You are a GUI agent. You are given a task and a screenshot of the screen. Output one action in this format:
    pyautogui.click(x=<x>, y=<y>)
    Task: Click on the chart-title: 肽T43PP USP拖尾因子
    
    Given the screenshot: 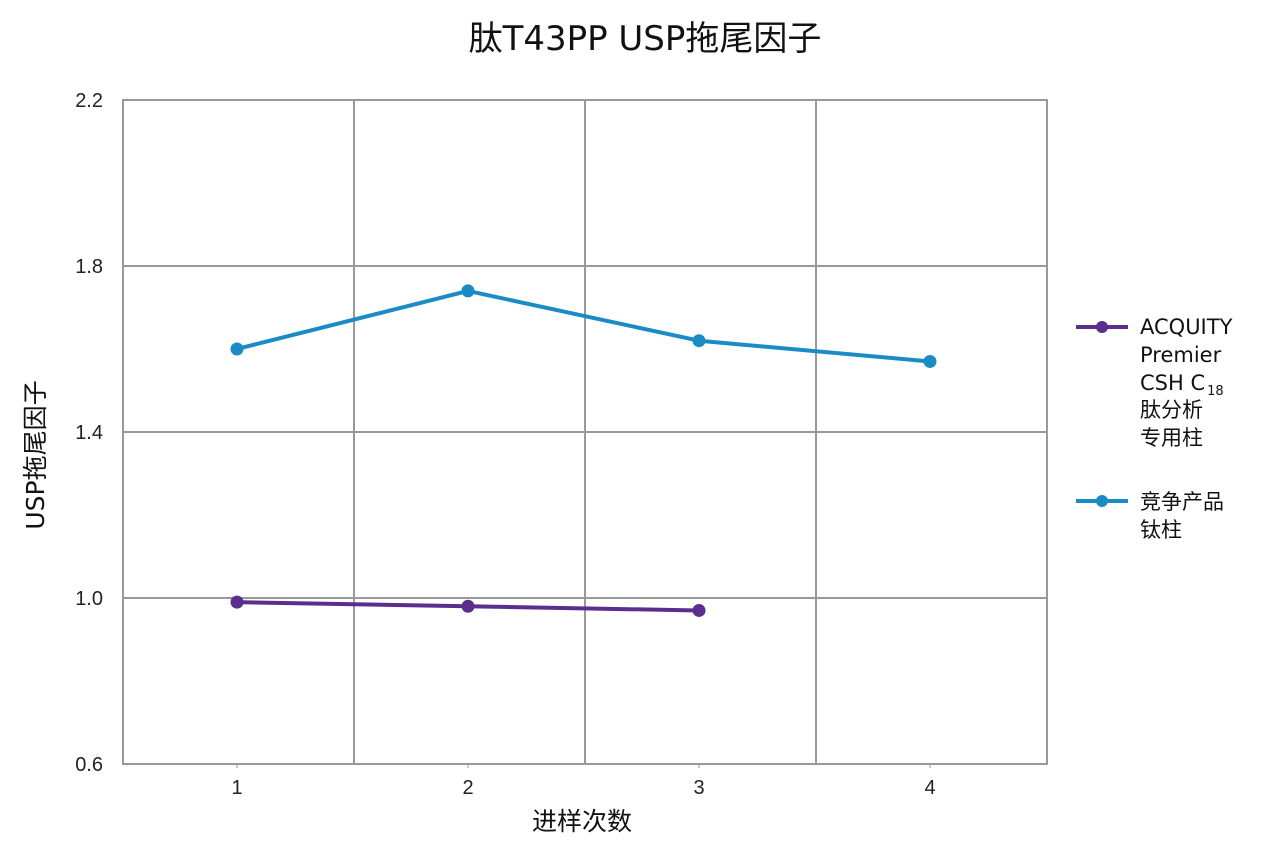 What is the action you would take?
    pyautogui.click(x=645, y=39)
    